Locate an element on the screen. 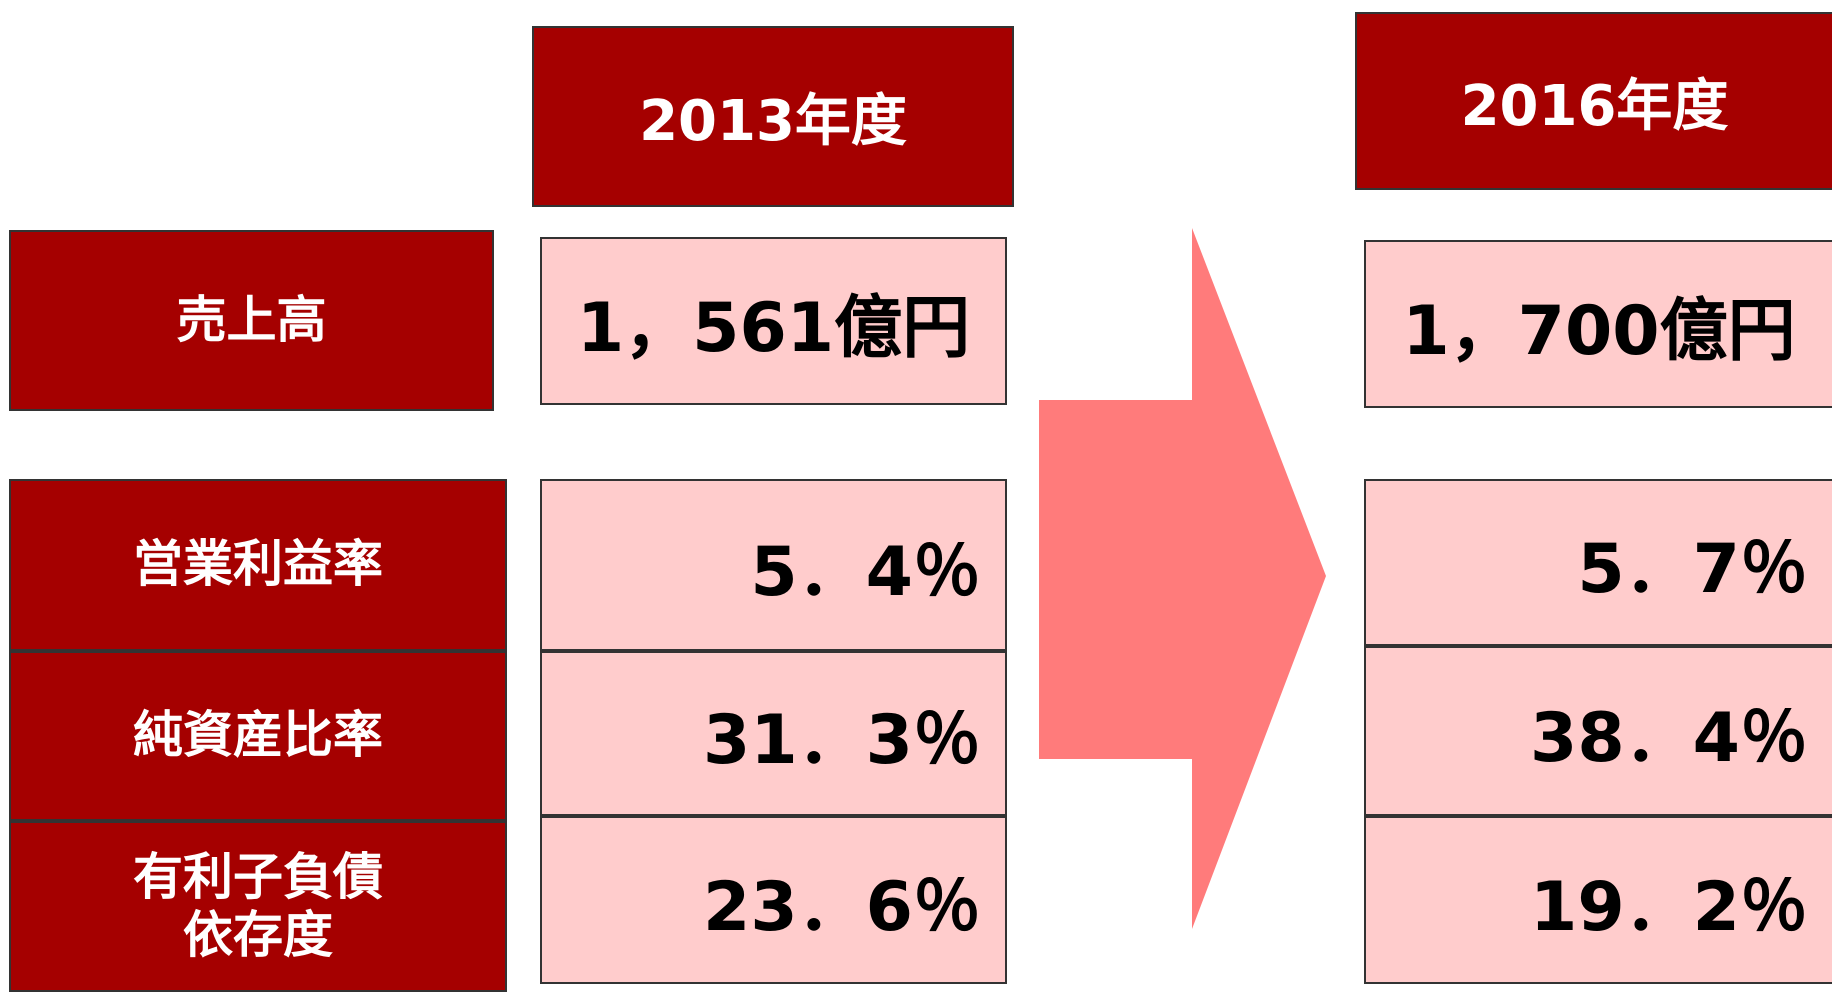 Image resolution: width=1832 pixels, height=992 pixels. value-cell: 23．6％ is located at coordinates (773, 900).